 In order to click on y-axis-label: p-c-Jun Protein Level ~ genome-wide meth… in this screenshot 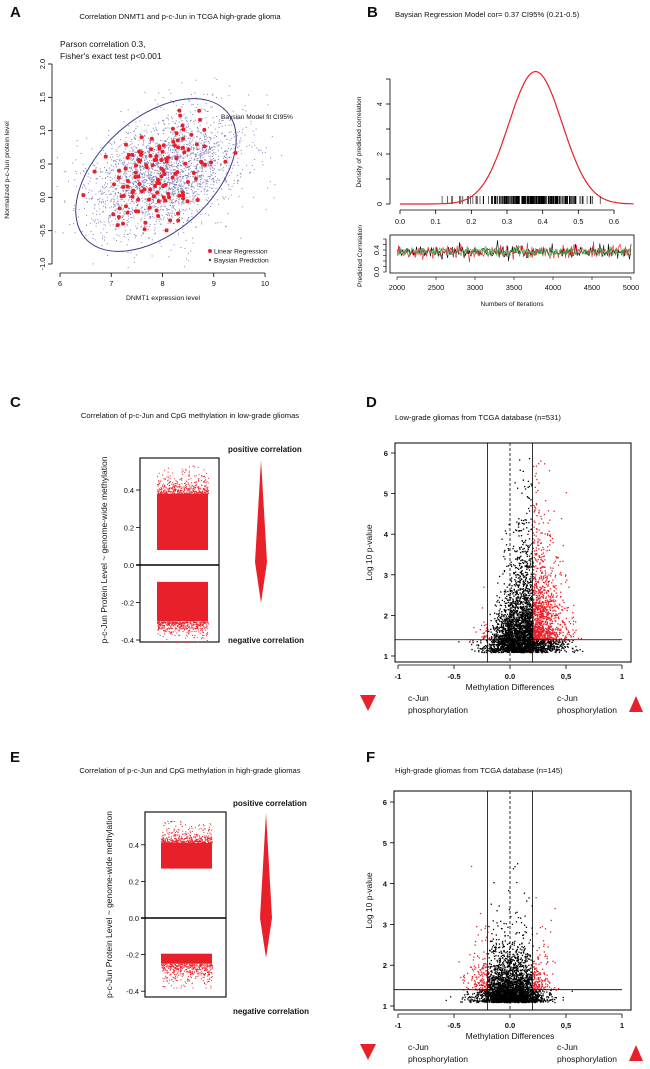, I will do `click(104, 549)`.